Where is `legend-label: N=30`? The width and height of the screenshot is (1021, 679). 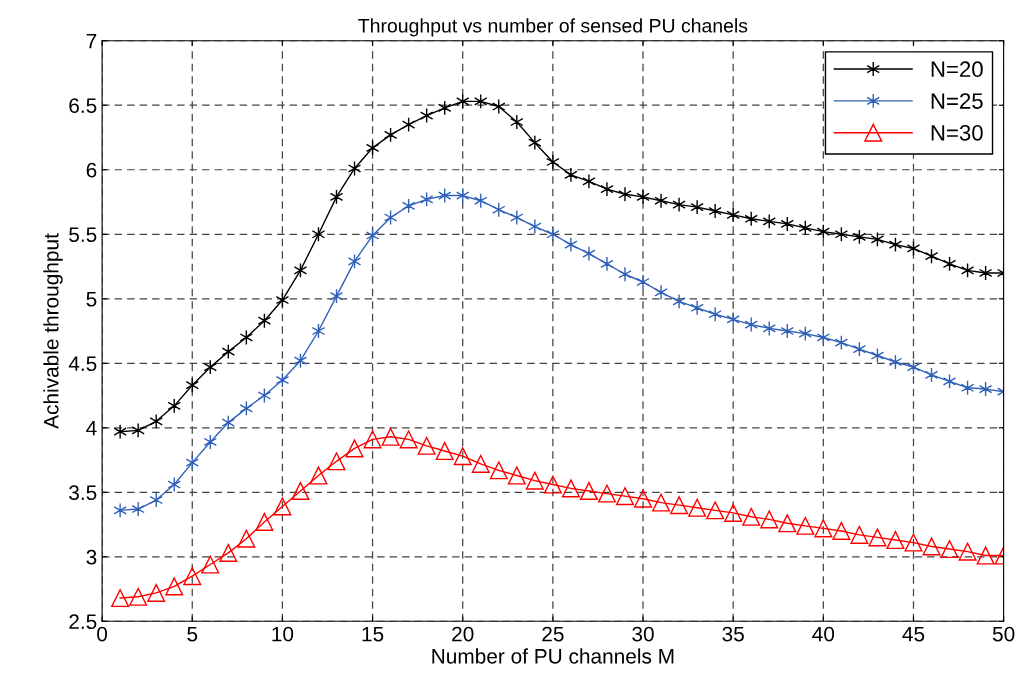
legend-label: N=30 is located at coordinates (957, 132).